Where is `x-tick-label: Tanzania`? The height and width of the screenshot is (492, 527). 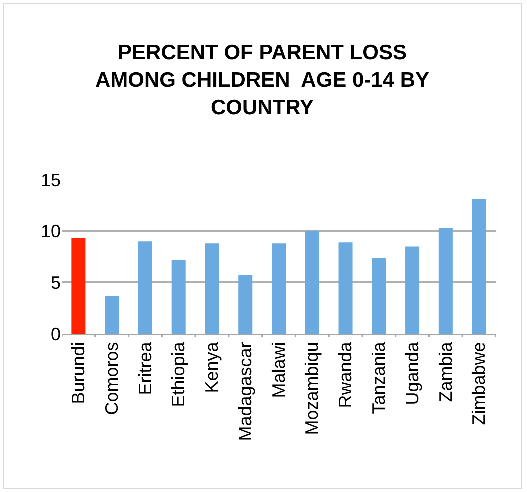 x-tick-label: Tanzania is located at coordinates (379, 377).